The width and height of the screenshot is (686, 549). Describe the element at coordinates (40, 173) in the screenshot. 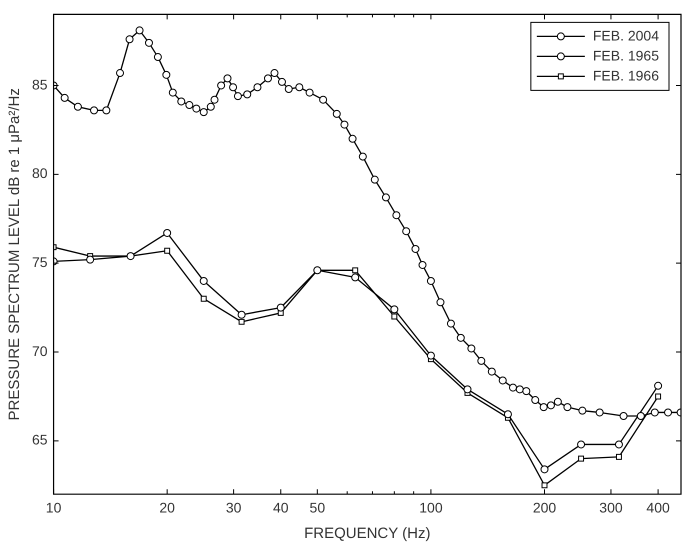

I see `y-tick-label: 80` at that location.